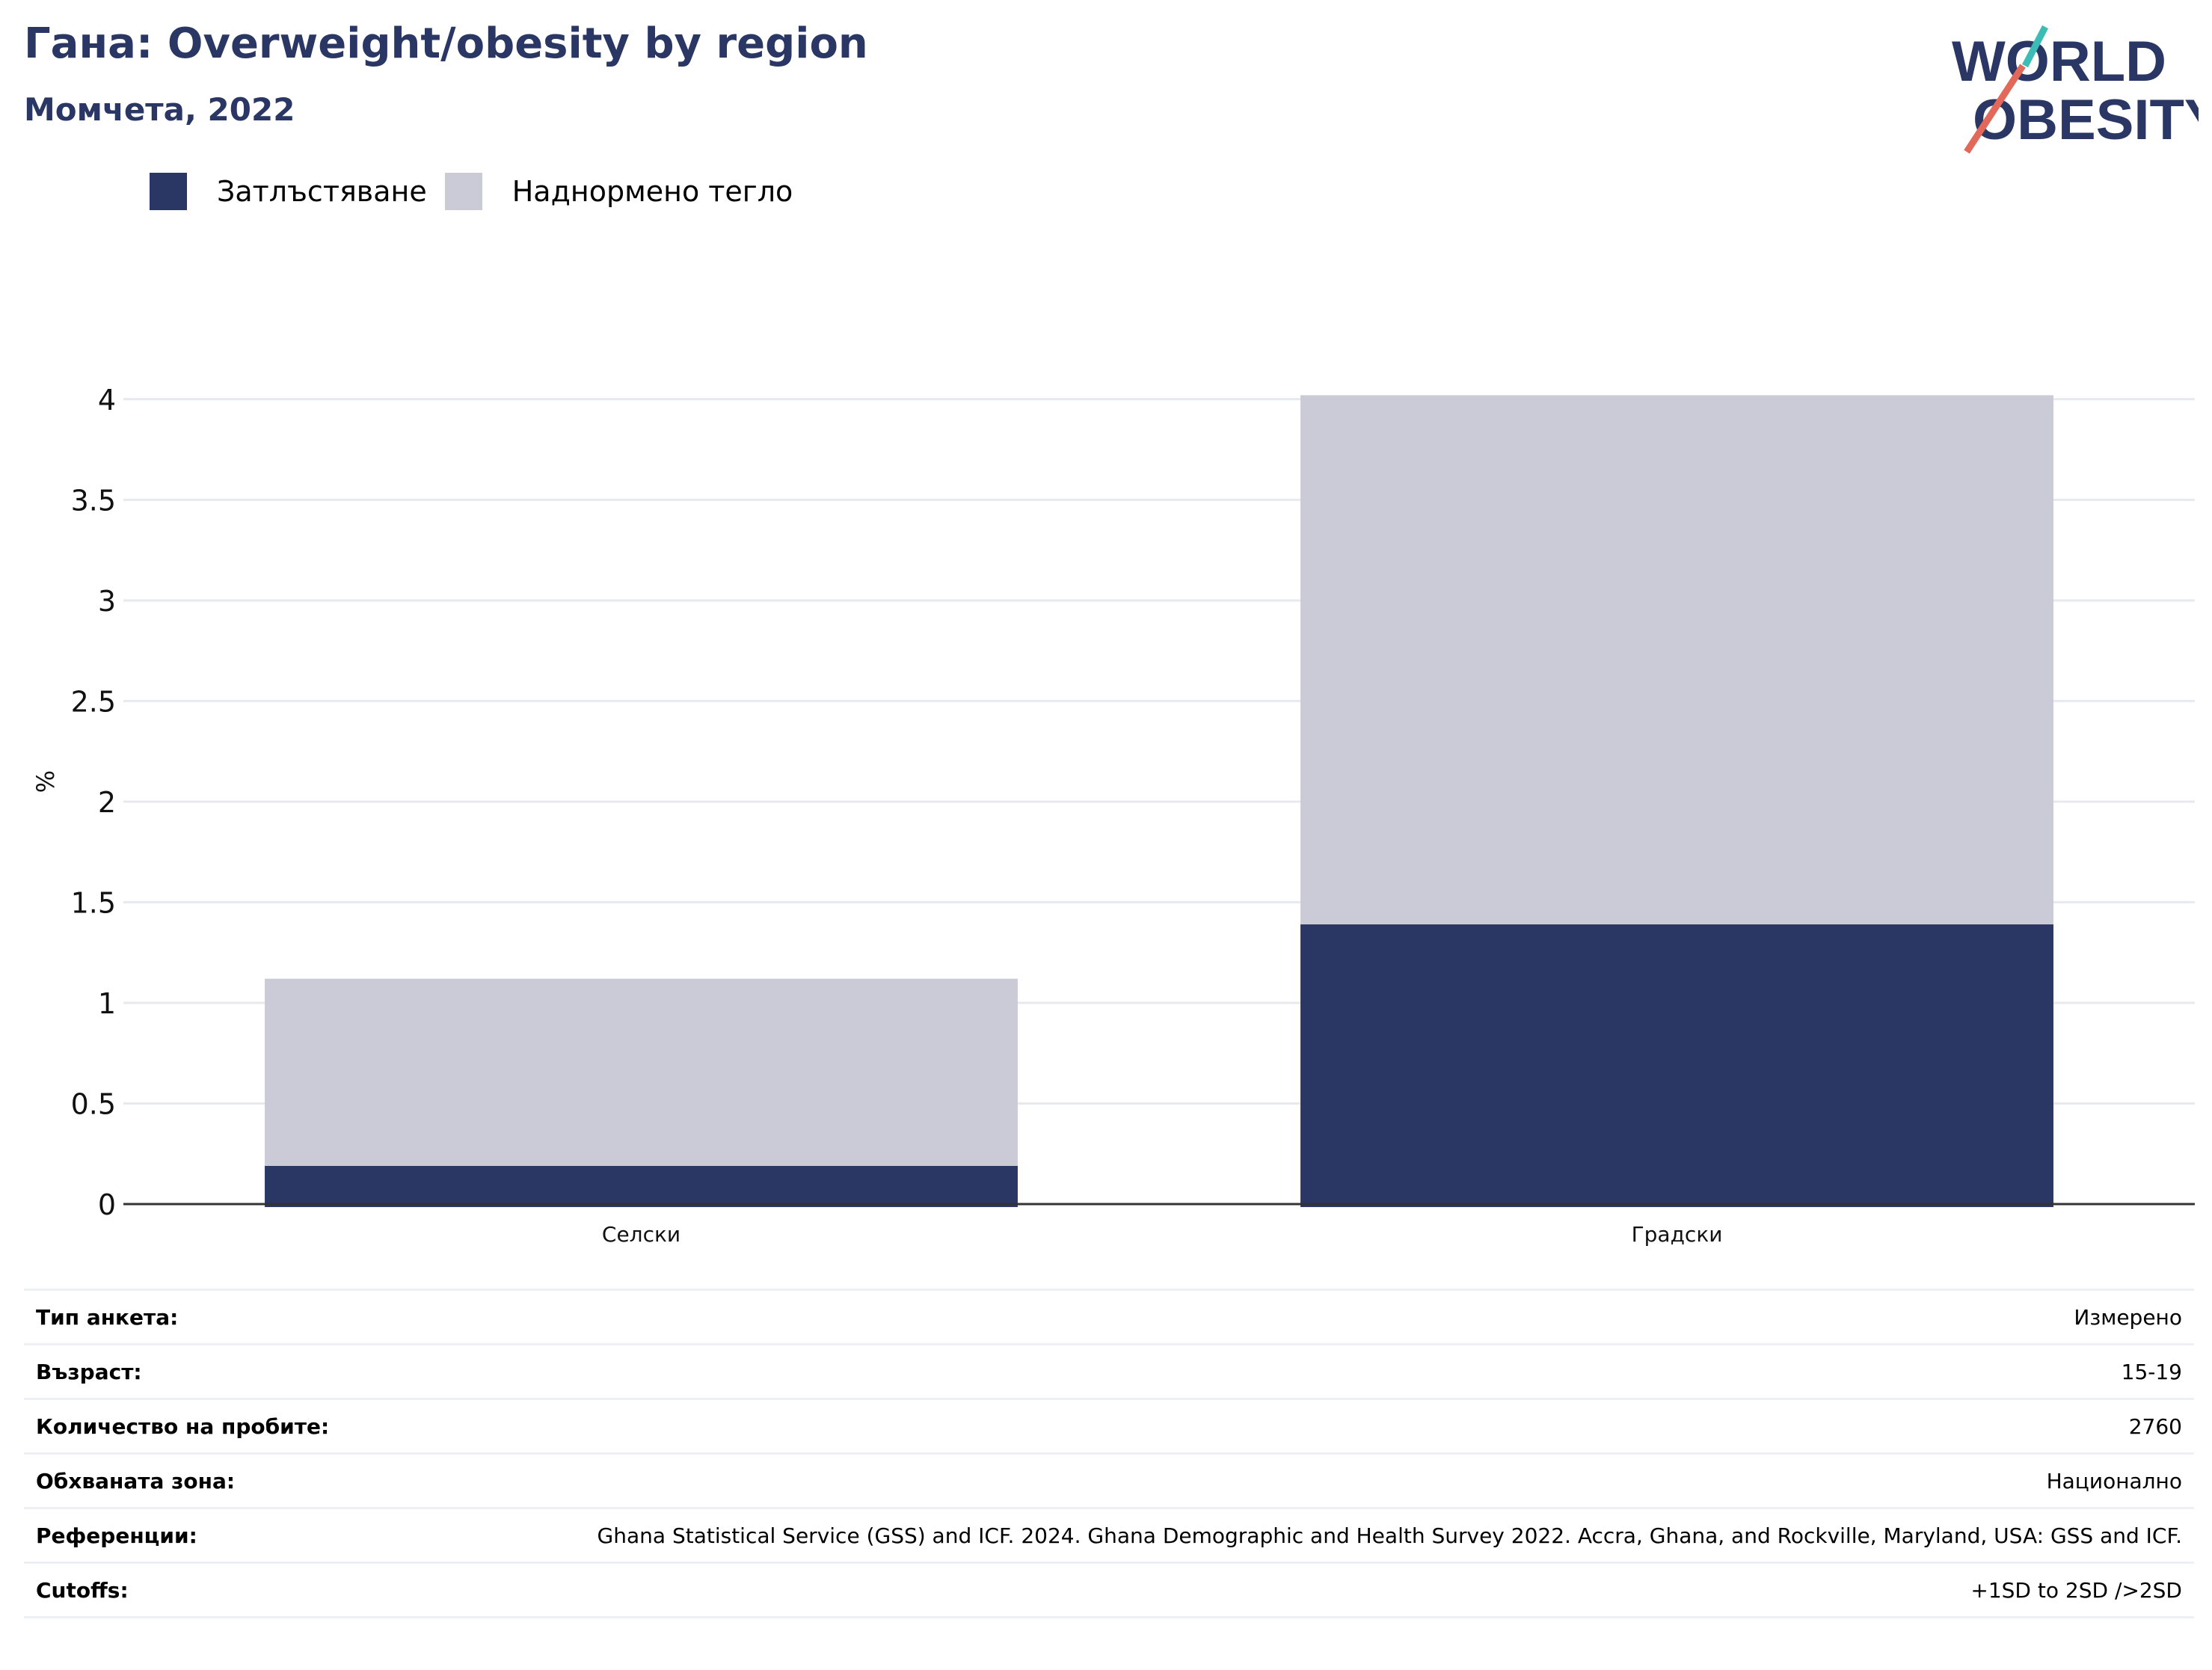 This screenshot has height=1670, width=2212. I want to click on y-tick-label: 3, so click(107, 601).